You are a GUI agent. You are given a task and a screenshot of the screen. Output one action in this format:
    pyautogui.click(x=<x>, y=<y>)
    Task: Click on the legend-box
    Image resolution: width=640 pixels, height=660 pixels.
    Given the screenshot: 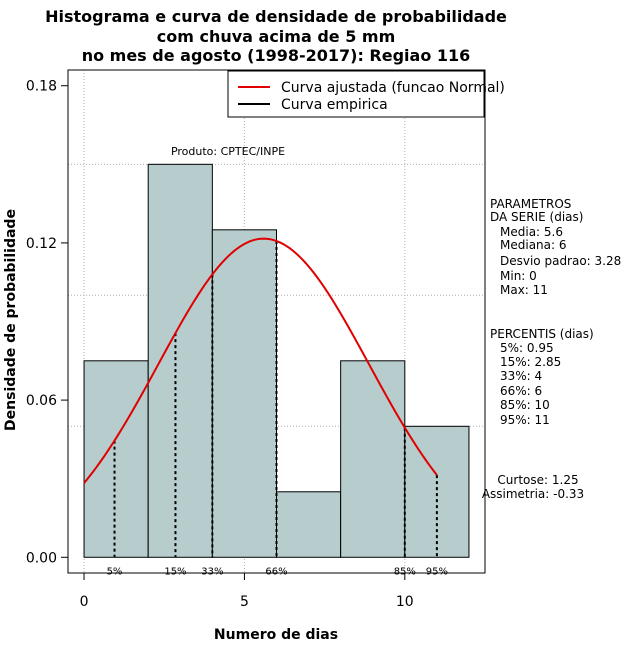 What is the action you would take?
    pyautogui.click(x=356, y=94)
    